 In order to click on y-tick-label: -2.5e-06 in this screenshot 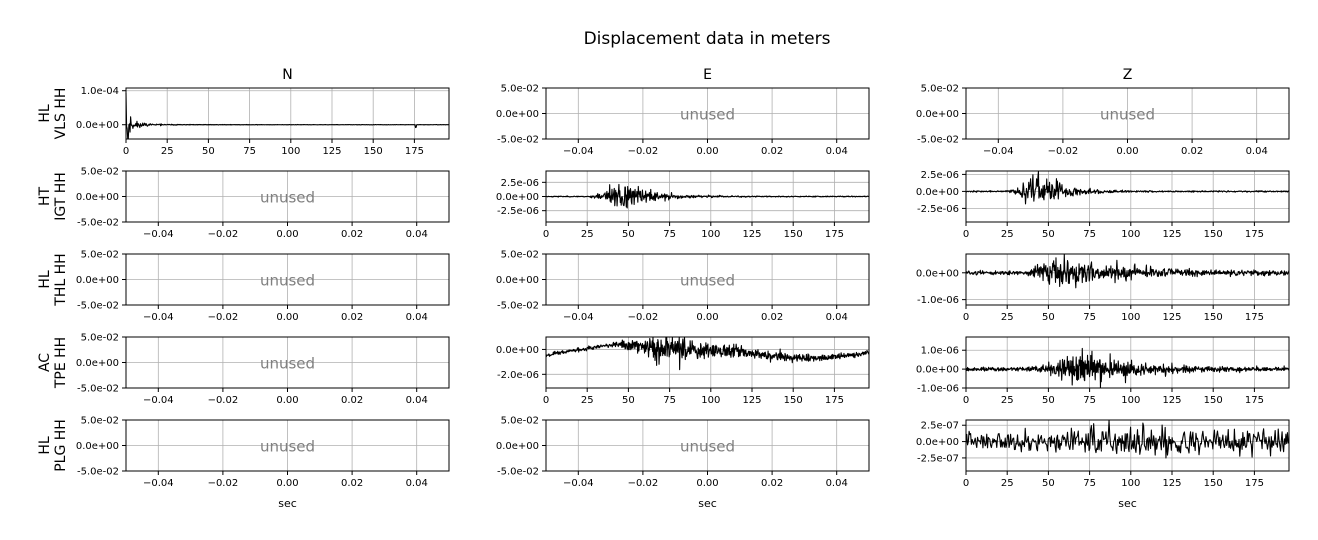, I will do `click(518, 211)`.